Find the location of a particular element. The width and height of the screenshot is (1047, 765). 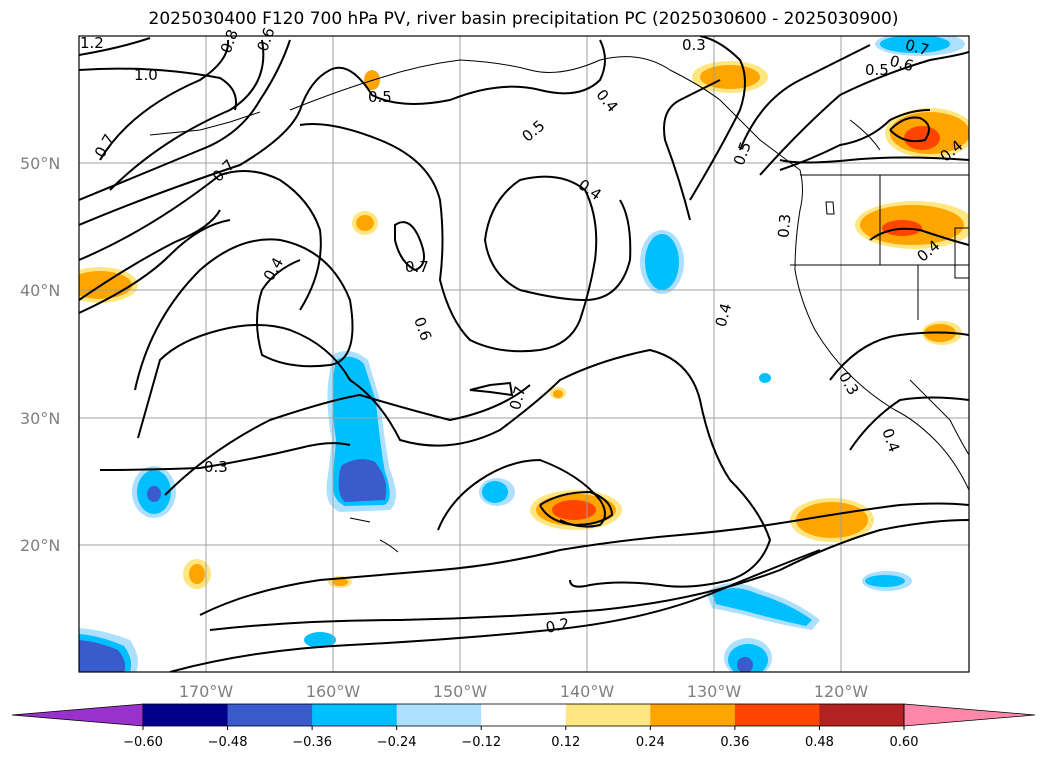

contour-label: 1.0 is located at coordinates (146, 75).